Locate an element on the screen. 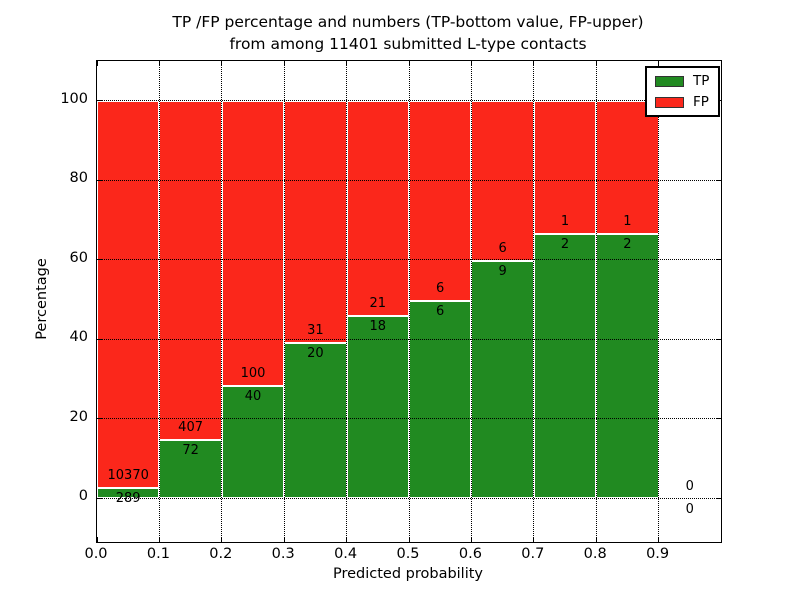 The width and height of the screenshot is (800, 600). y-tick-label: 100 is located at coordinates (74, 98).